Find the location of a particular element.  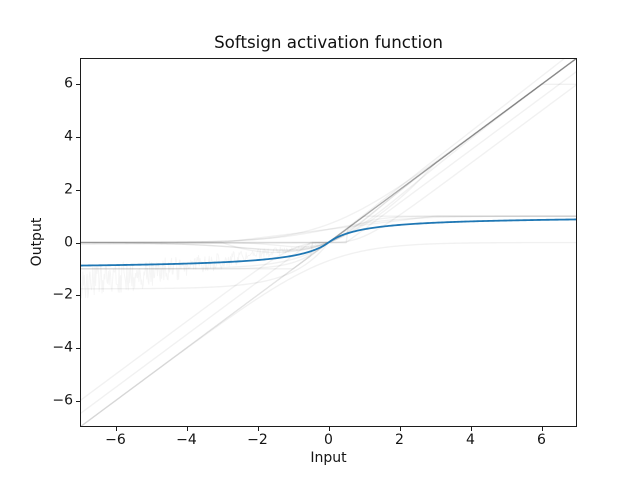

x-tick-label: 0 is located at coordinates (328, 440).